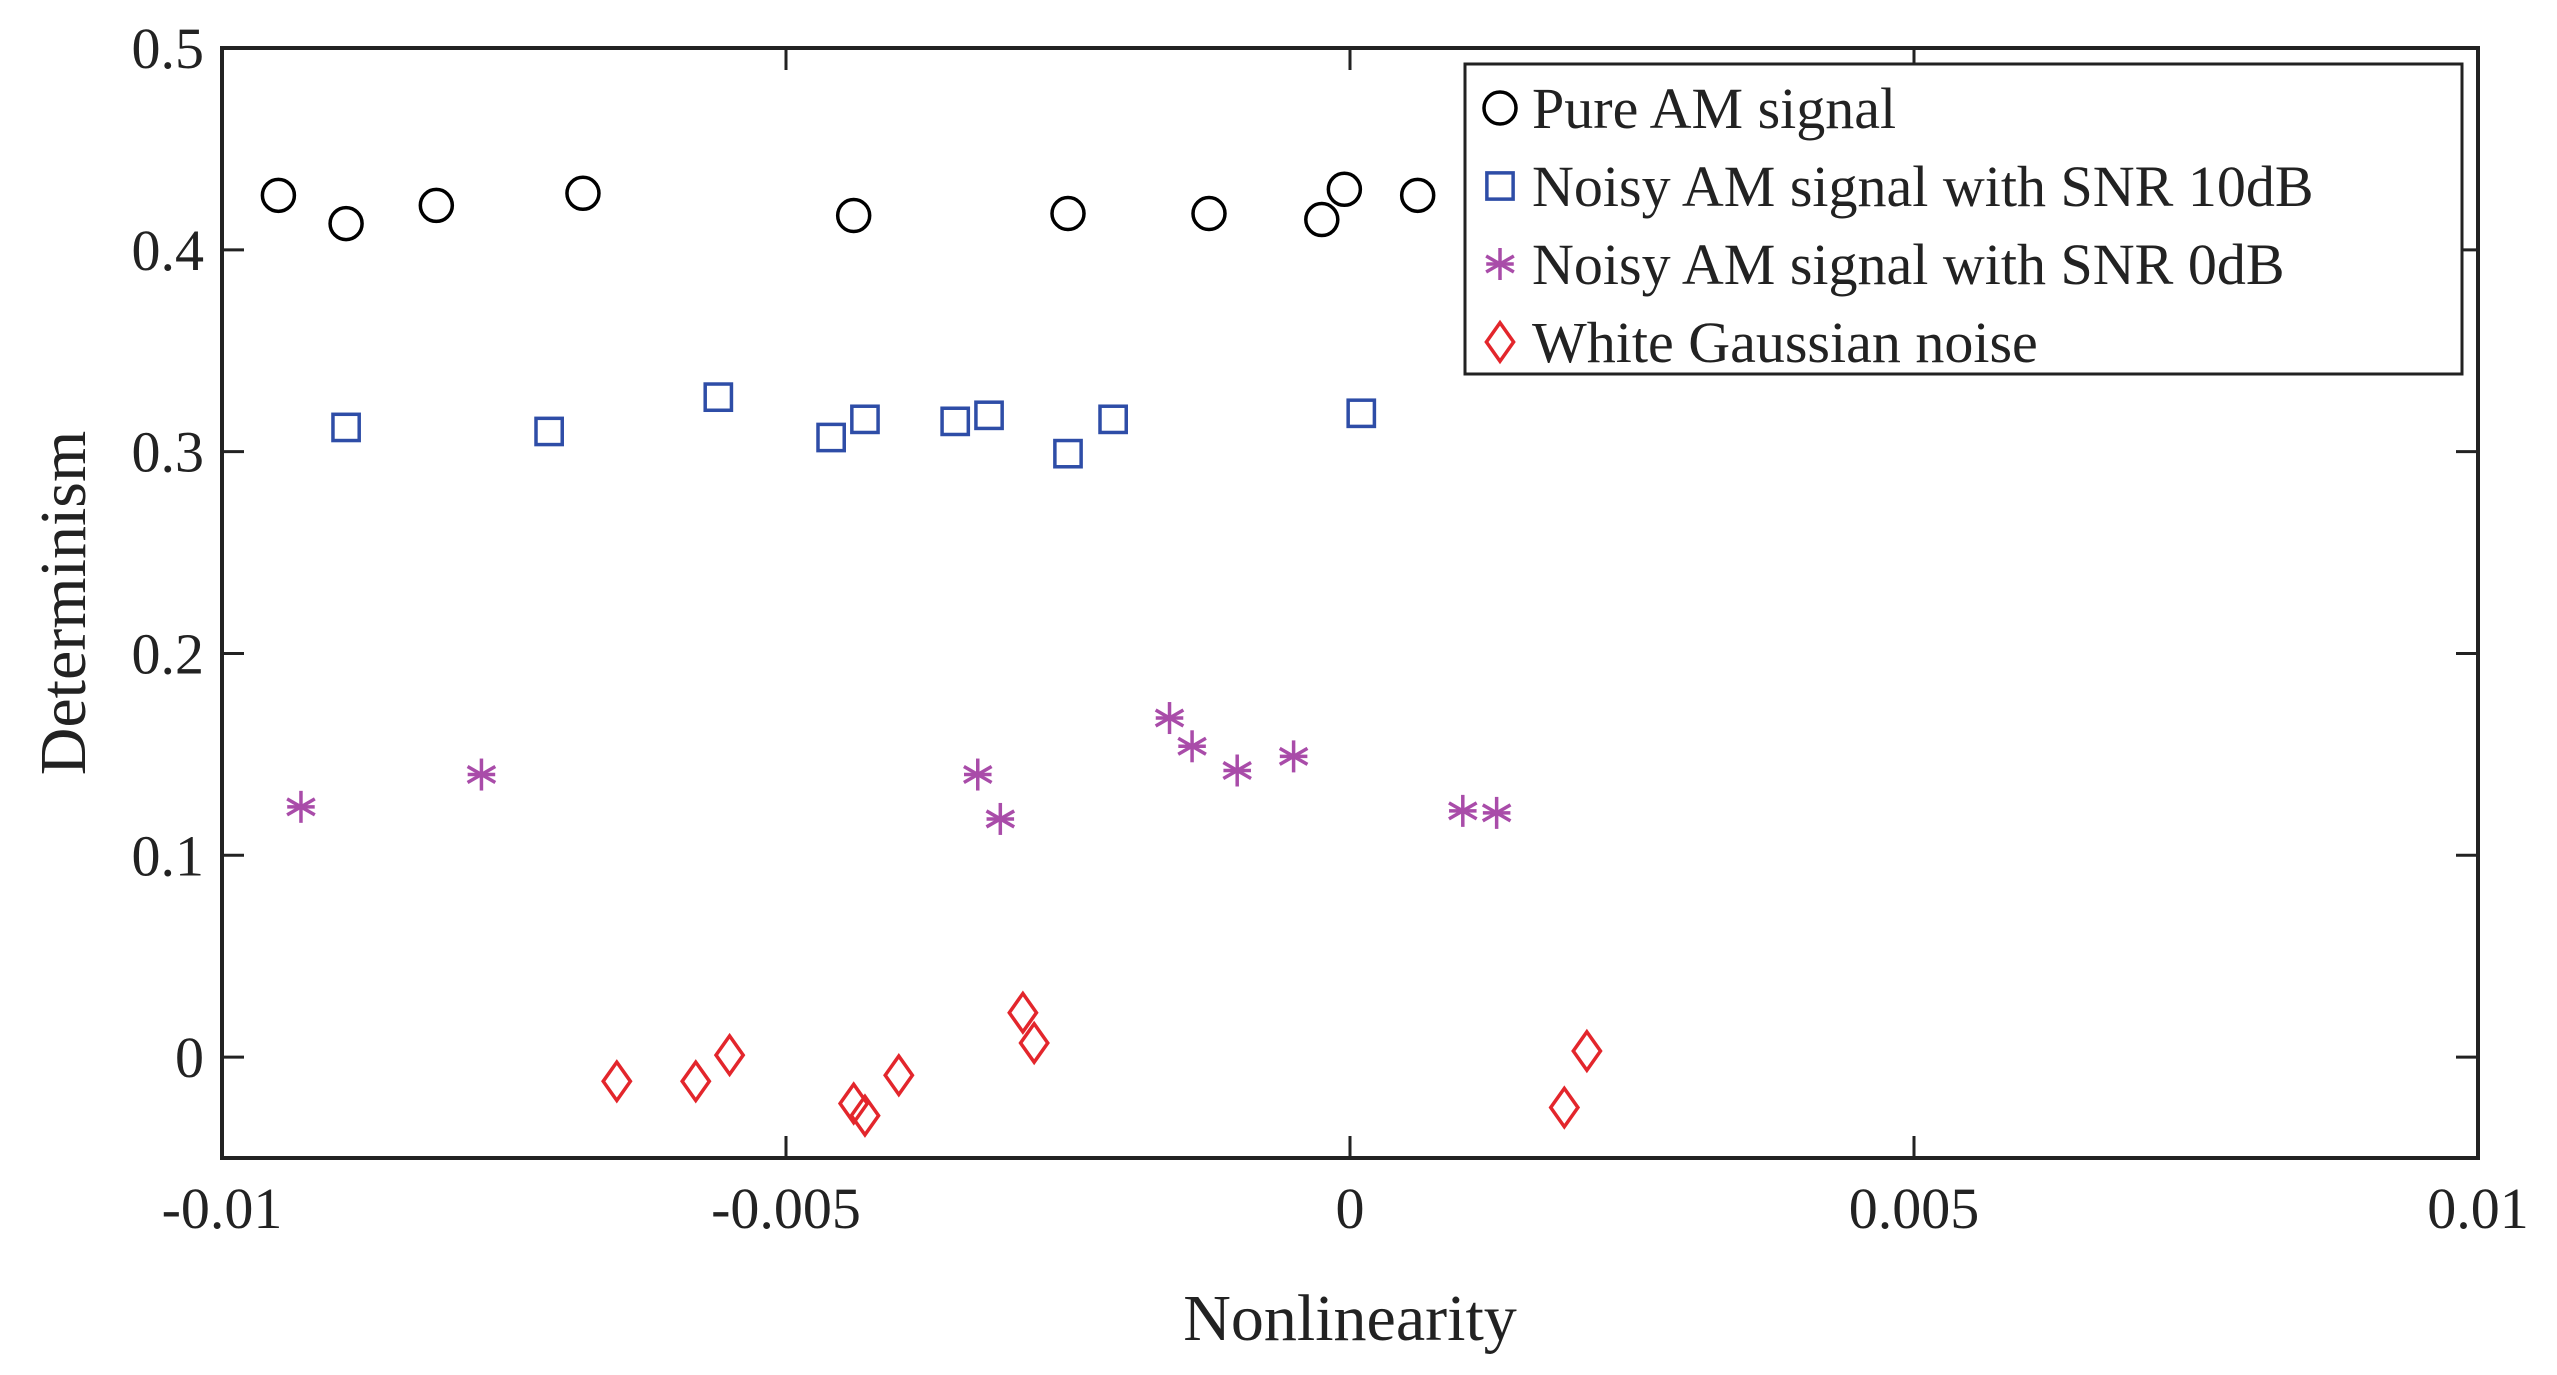 The height and width of the screenshot is (1375, 2557). What do you see at coordinates (1923, 186) in the screenshot?
I see `legend-entry-label: Noisy AM signal with SNR 10dB` at bounding box center [1923, 186].